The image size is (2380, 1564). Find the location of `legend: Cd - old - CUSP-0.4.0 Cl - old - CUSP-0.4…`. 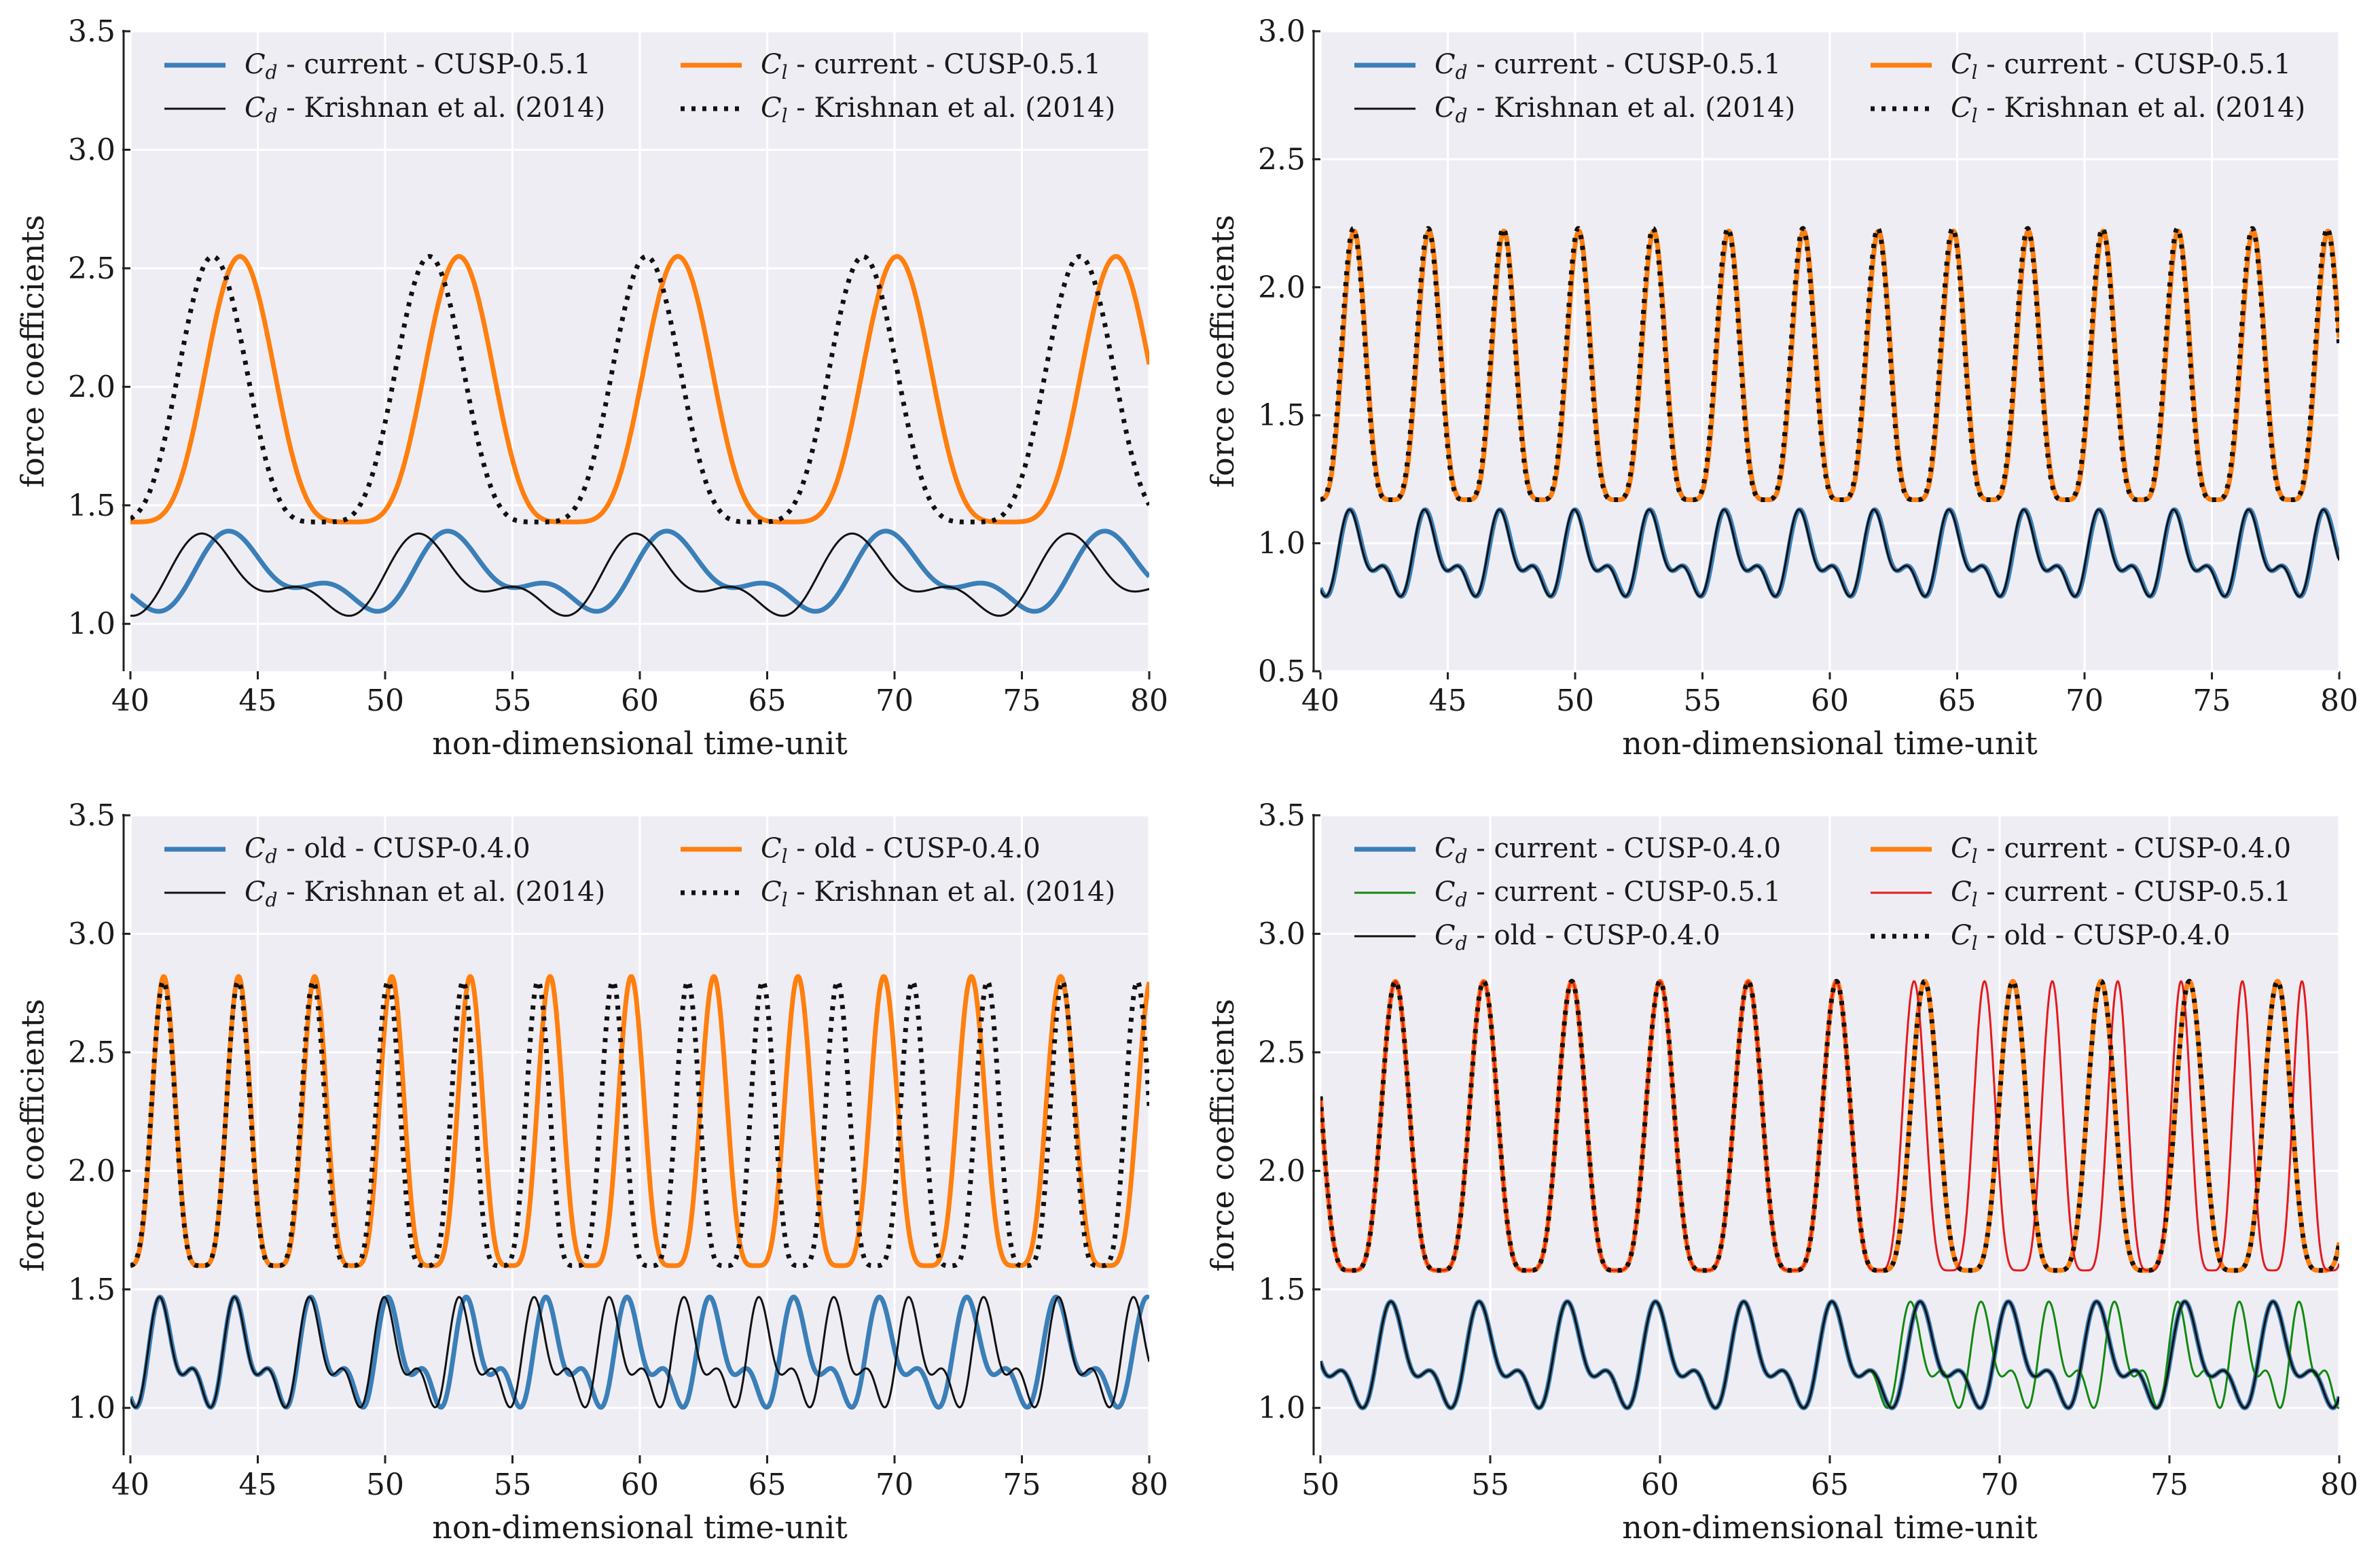

legend: Cd - old - CUSP-0.4.0 Cl - old - CUSP-0.4… is located at coordinates (639, 872).